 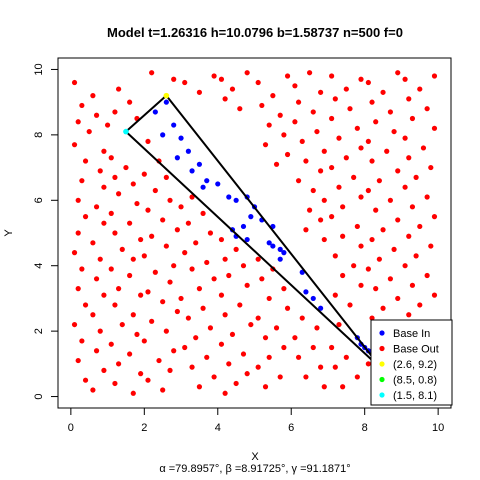 What do you see at coordinates (39, 266) in the screenshot?
I see `y-tick-label: 4` at bounding box center [39, 266].